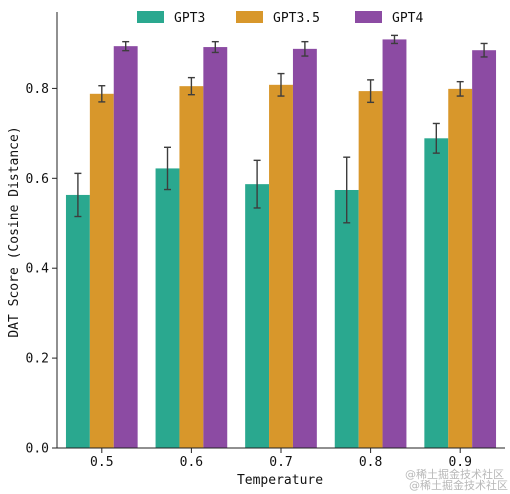  What do you see at coordinates (368, 17) in the screenshot?
I see `legend-swatch-gpt4` at bounding box center [368, 17].